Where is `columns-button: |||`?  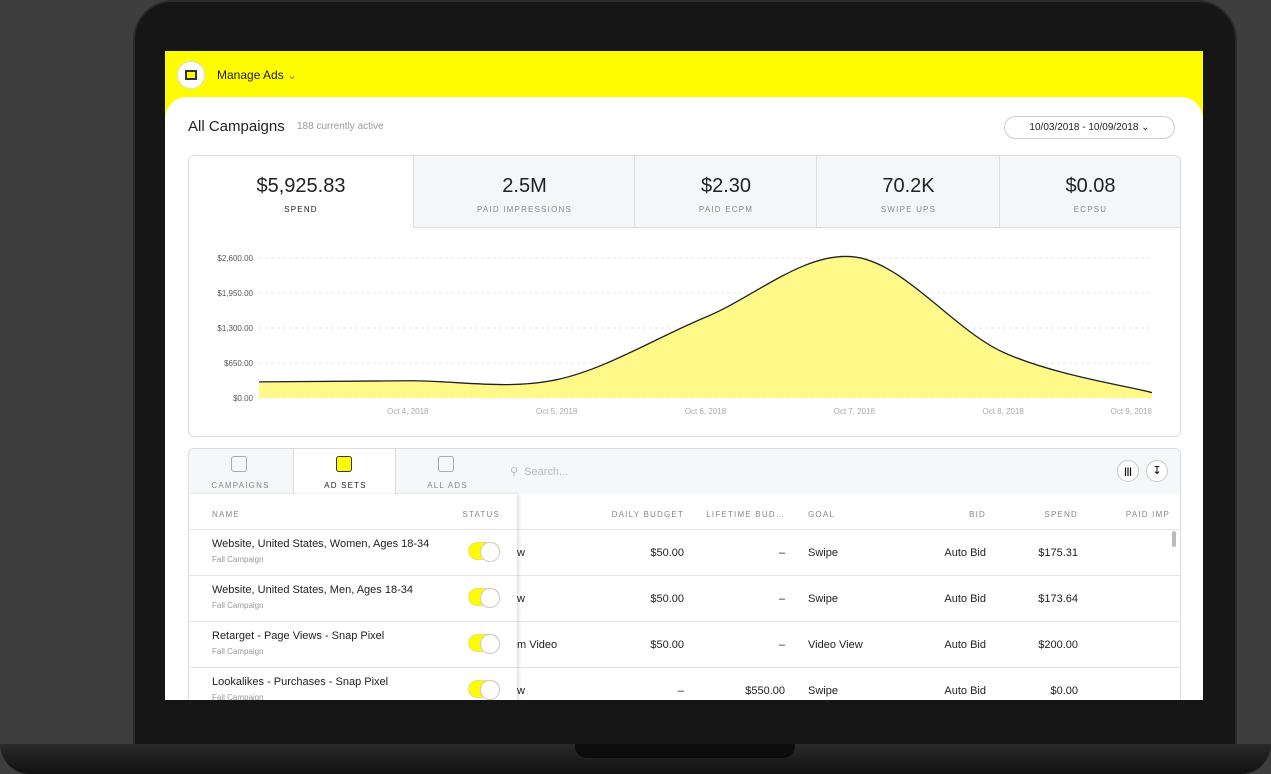
columns-button: ||| is located at coordinates (1128, 471).